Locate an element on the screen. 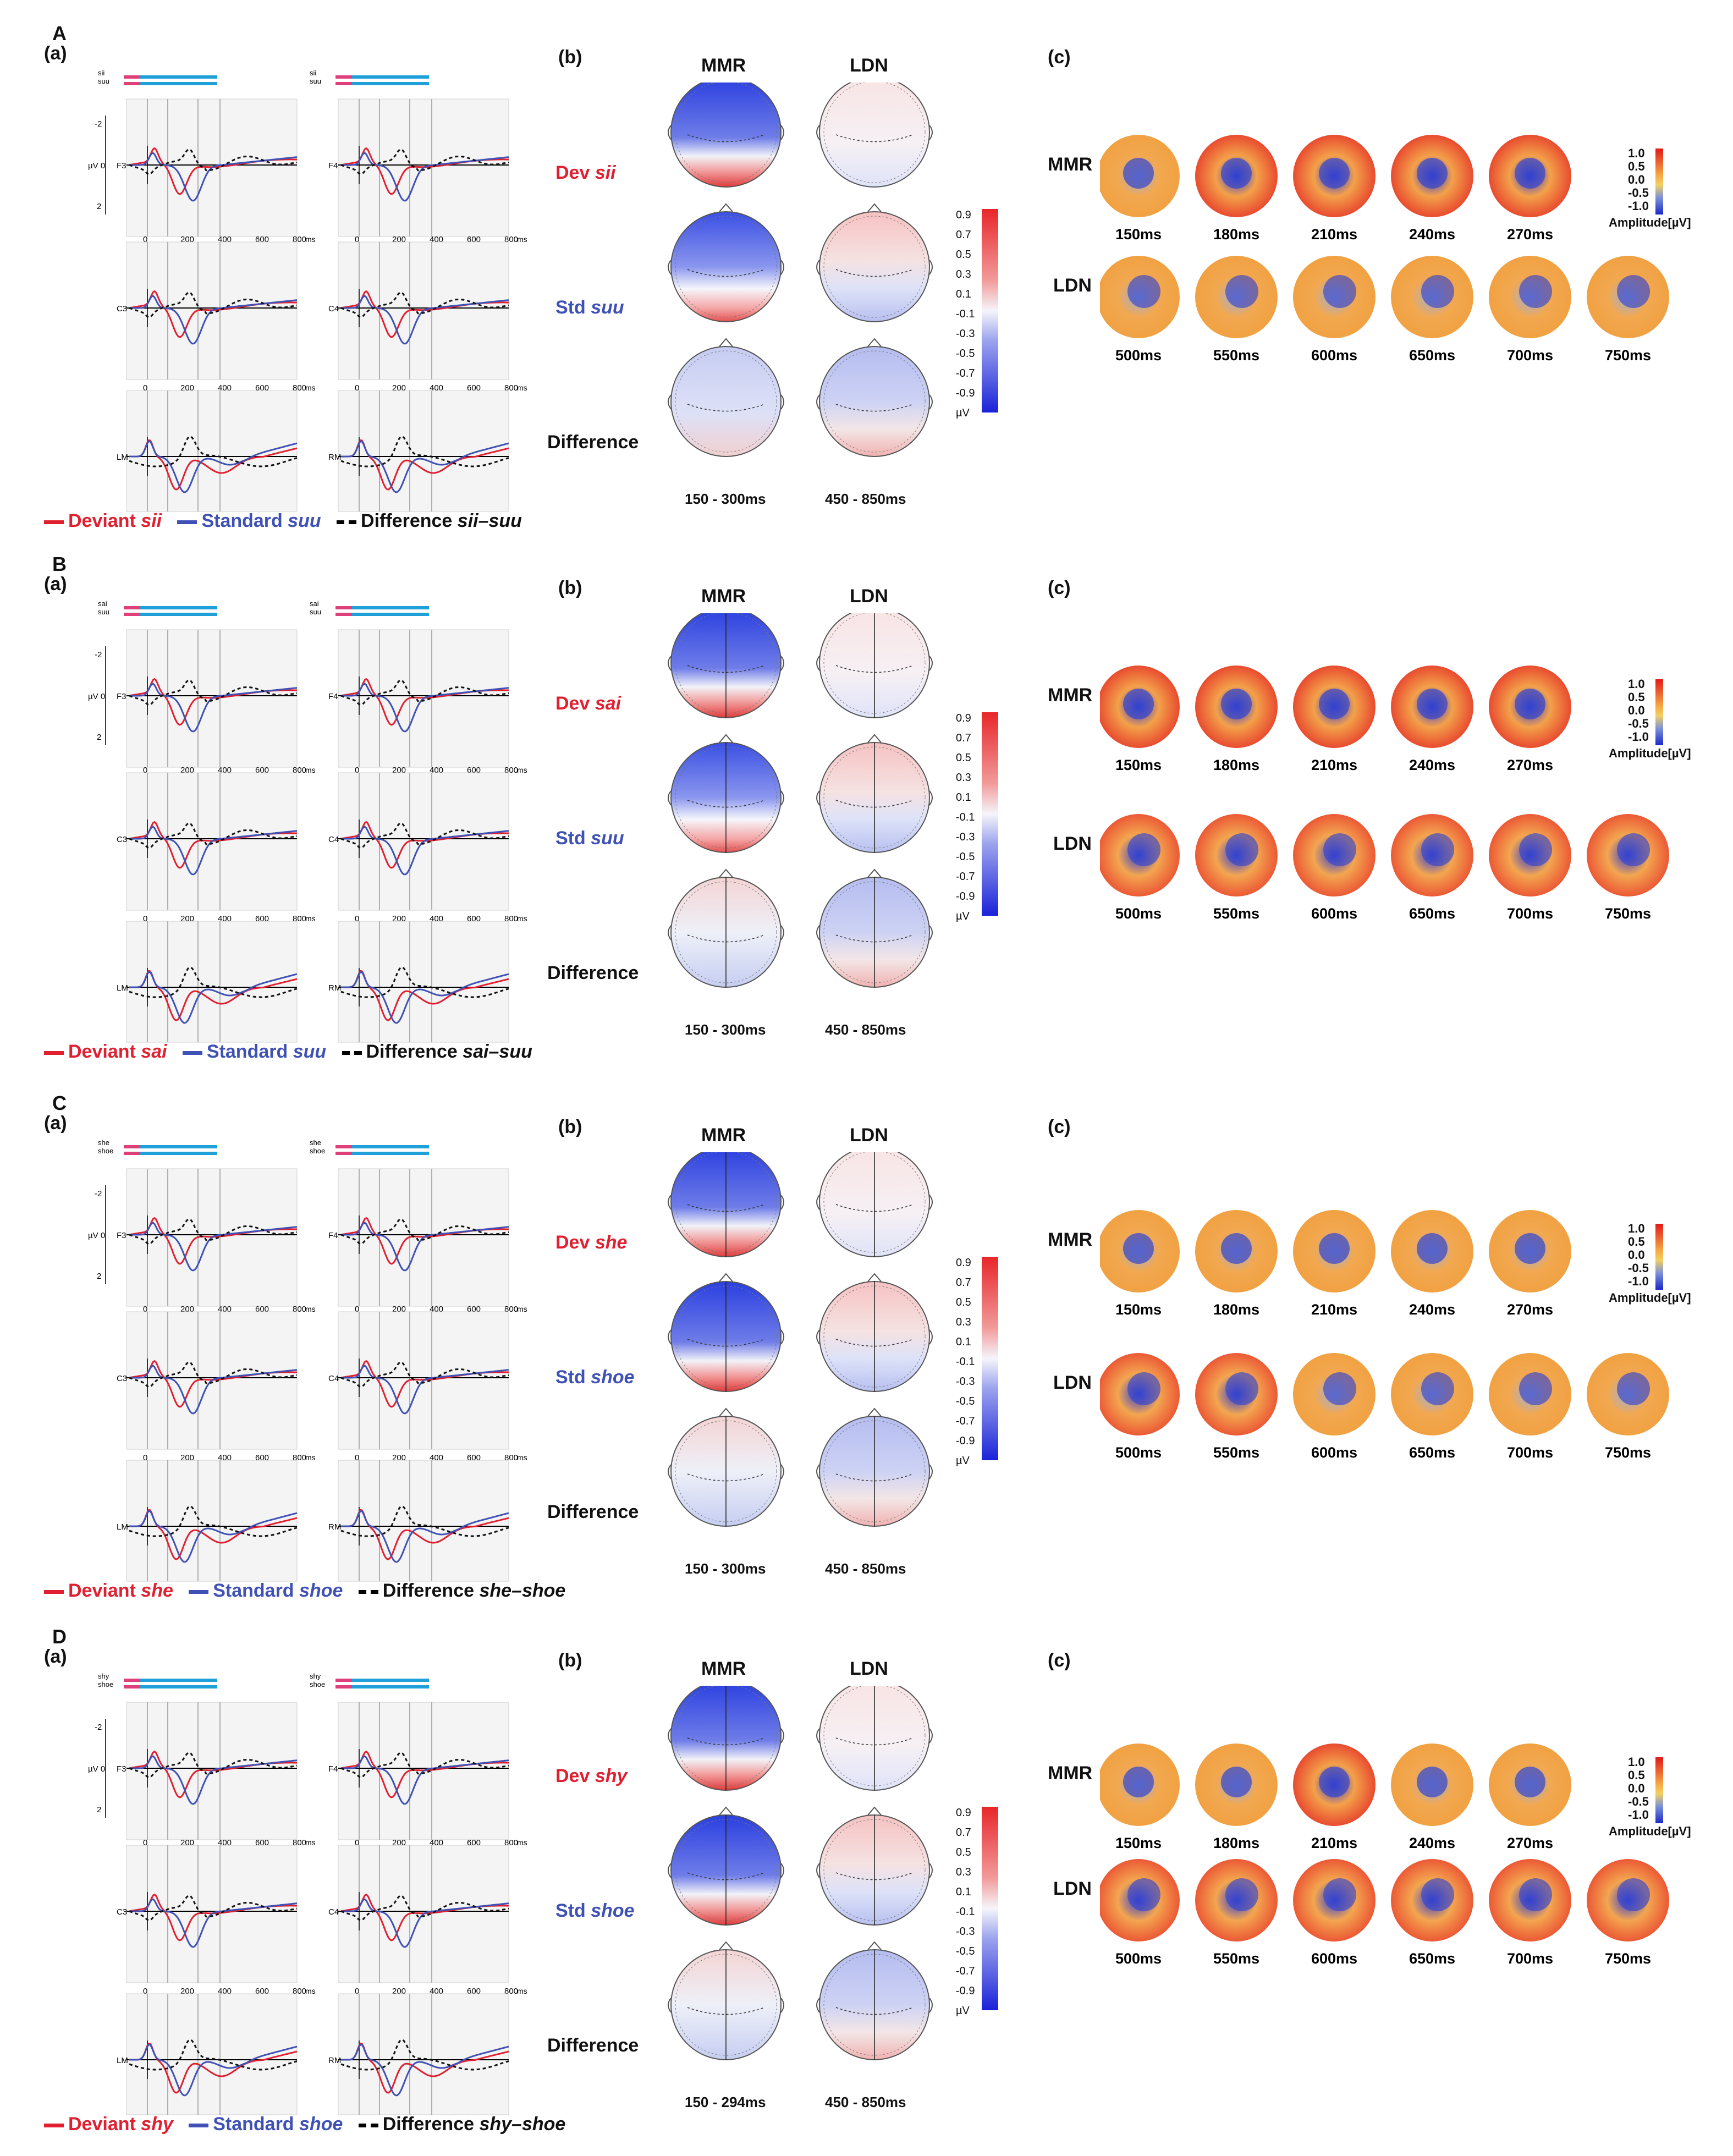  legend-difference-pair: she–shoe is located at coordinates (522, 1590).